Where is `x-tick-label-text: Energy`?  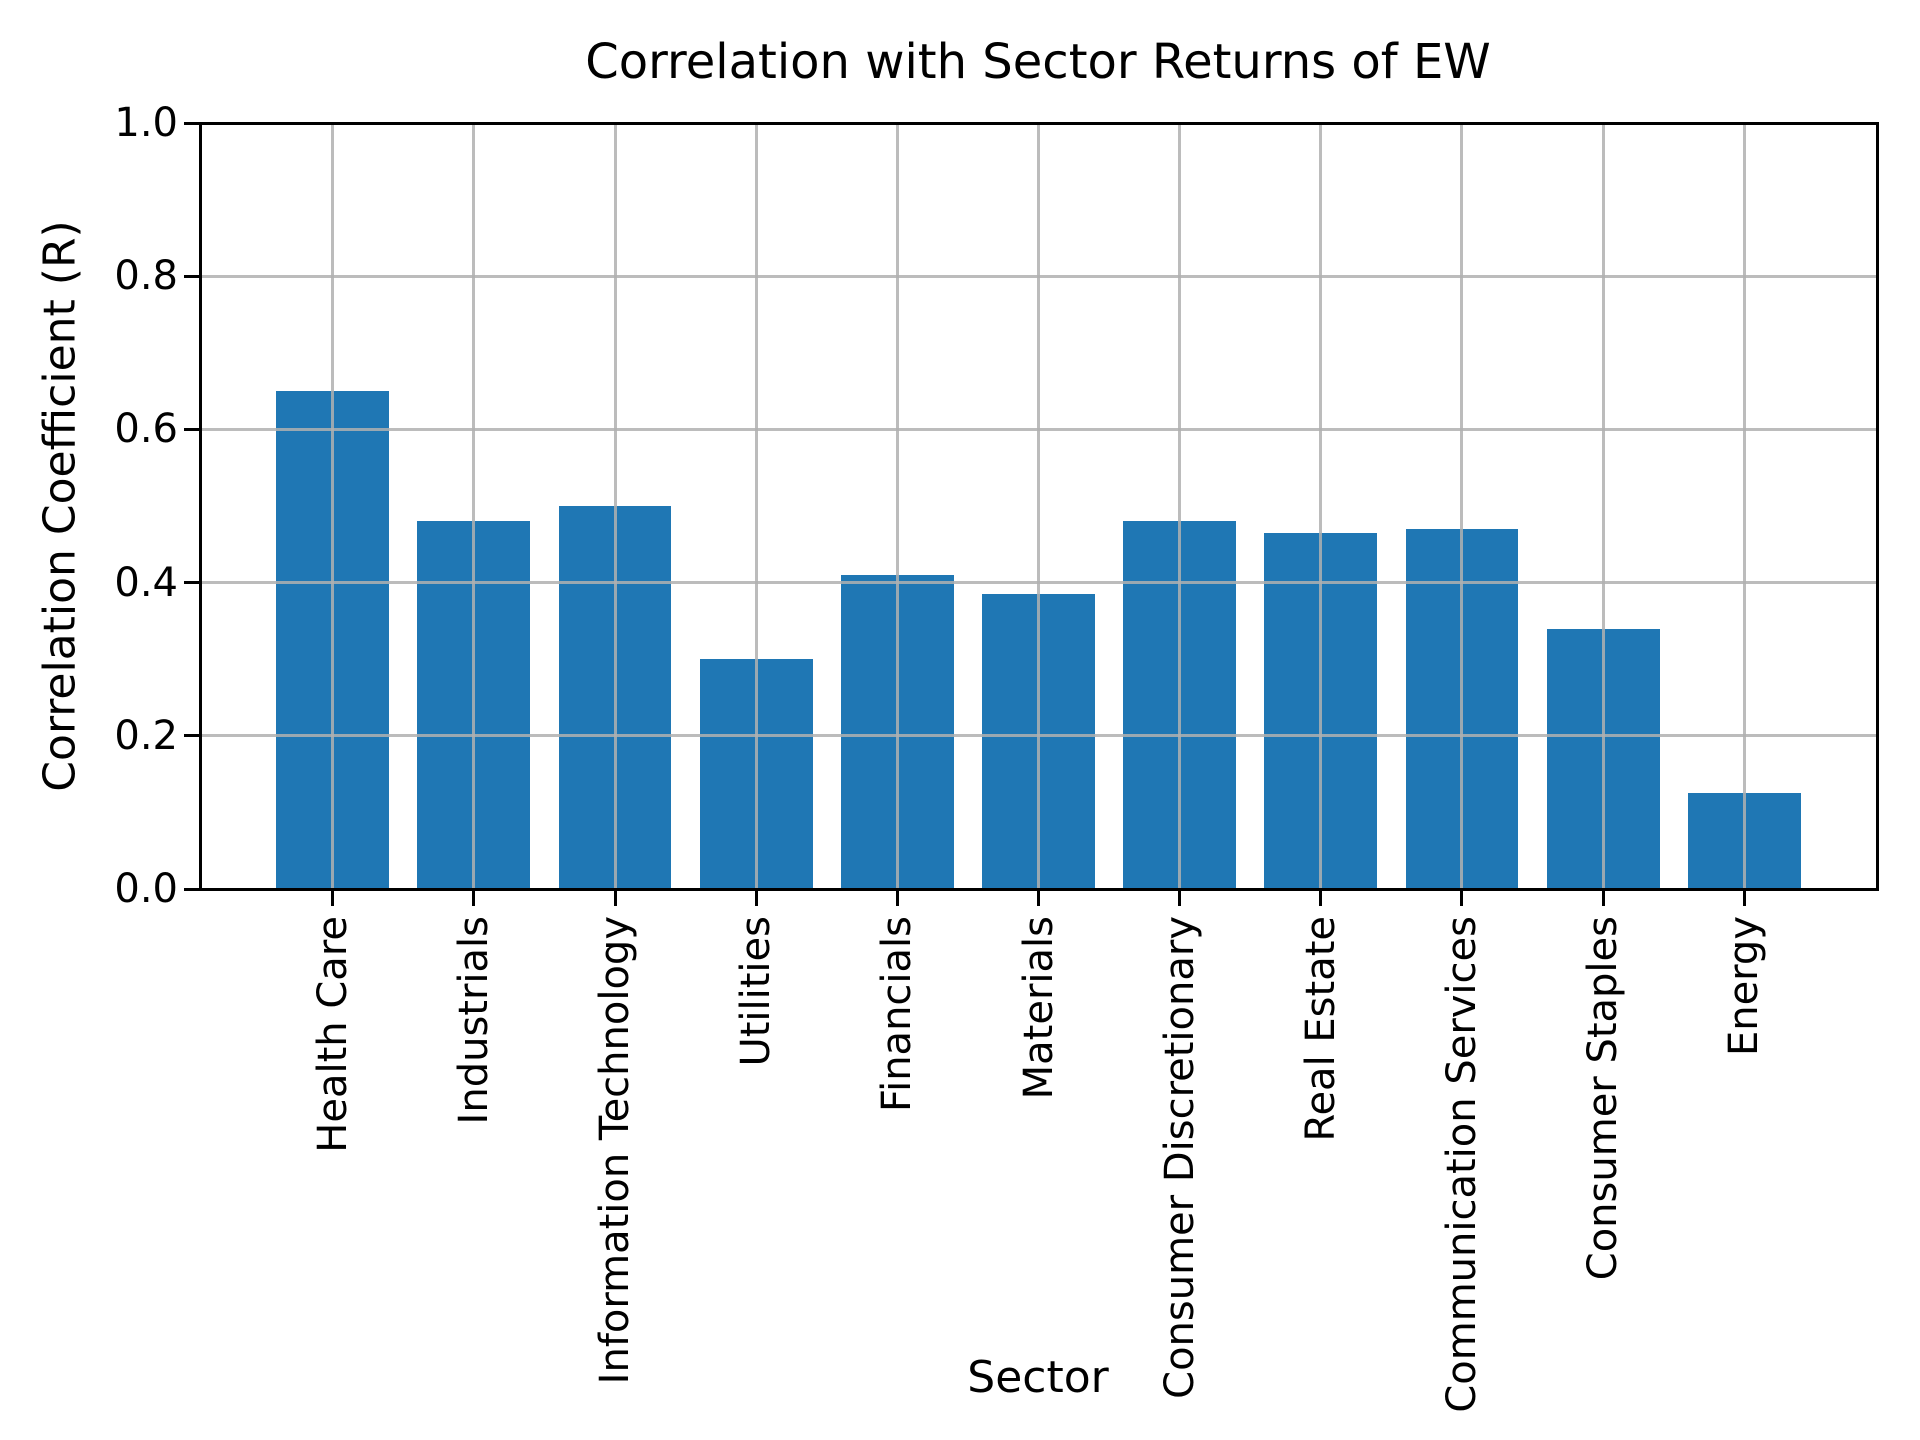 x-tick-label-text: Energy is located at coordinates (1744, 986).